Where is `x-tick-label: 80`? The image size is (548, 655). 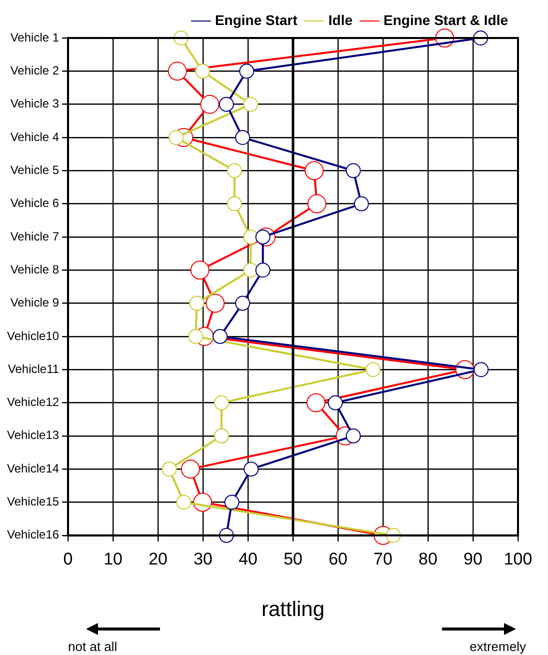 x-tick-label: 80 is located at coordinates (428, 558).